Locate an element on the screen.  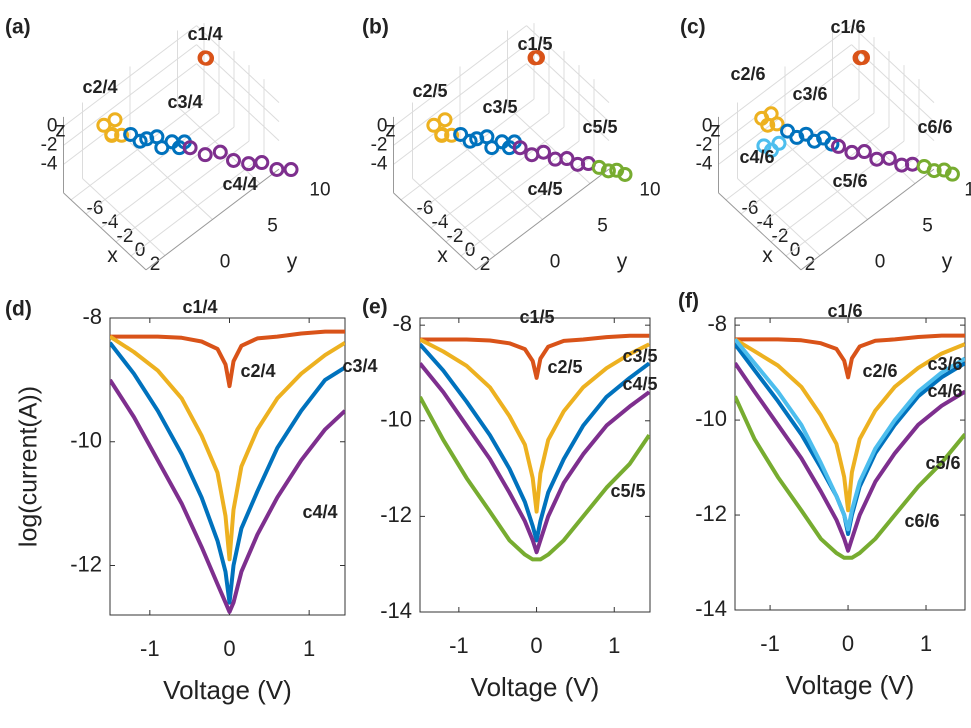
cluster-label: c5/6 is located at coordinates (849, 181).